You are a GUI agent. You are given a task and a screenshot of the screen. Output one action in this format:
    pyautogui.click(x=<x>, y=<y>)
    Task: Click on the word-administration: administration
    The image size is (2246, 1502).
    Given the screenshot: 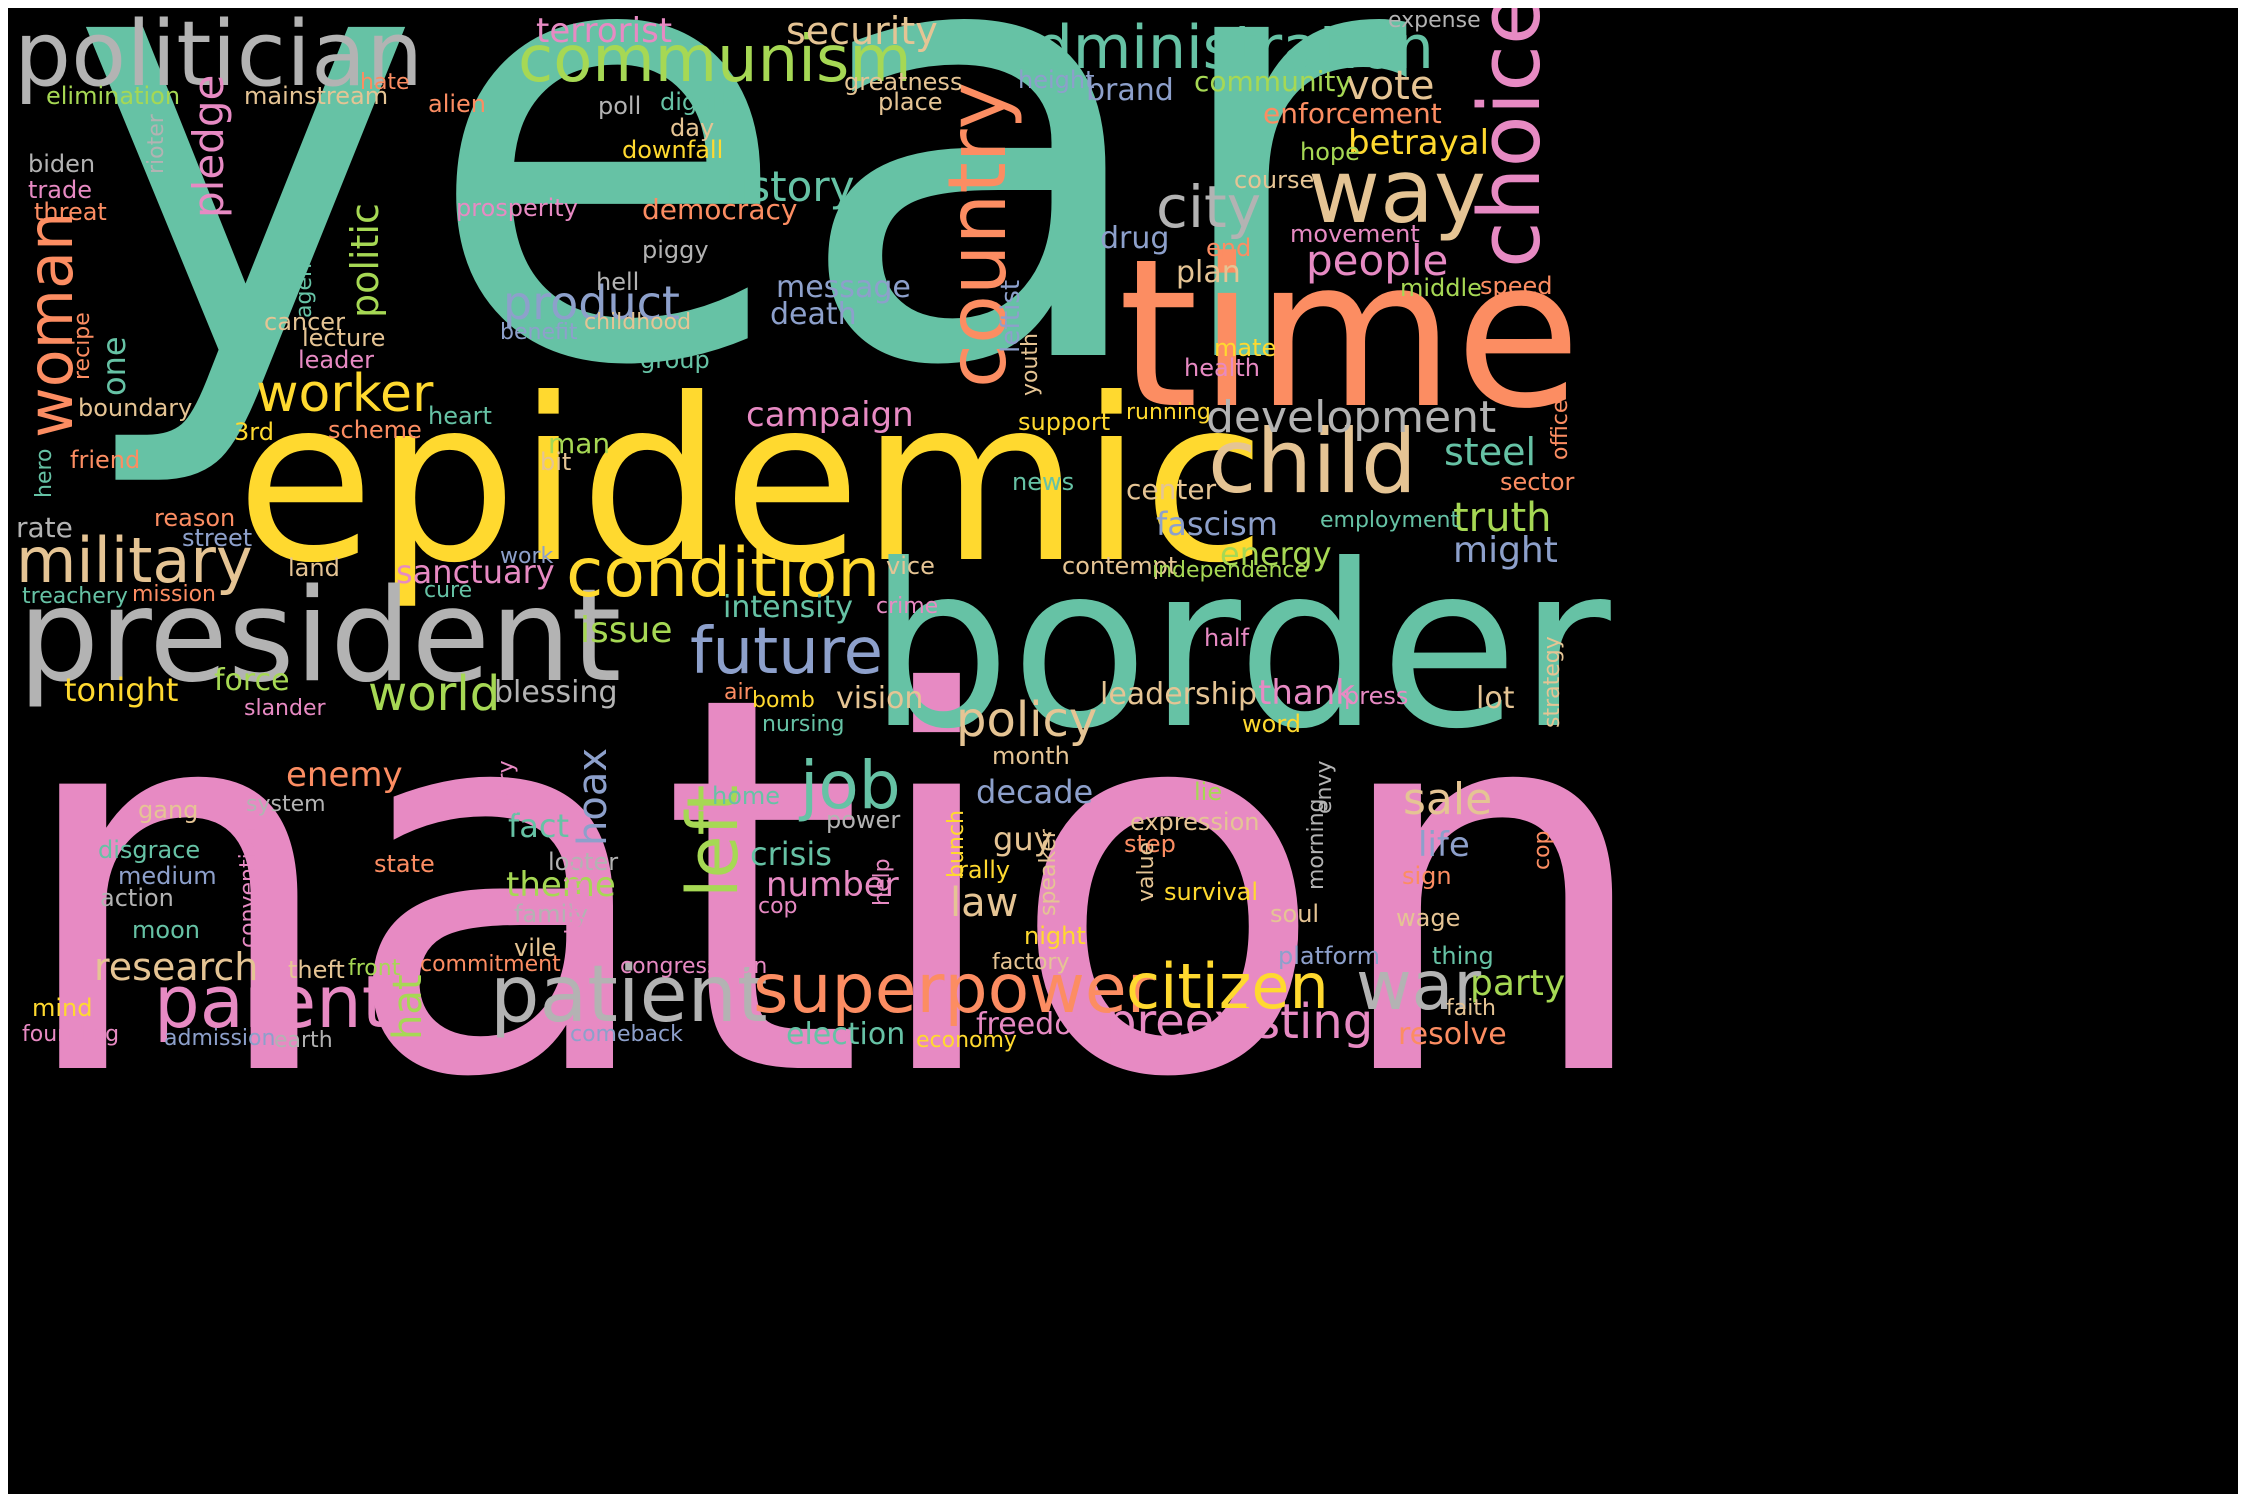 What is the action you would take?
    pyautogui.click(x=1216, y=48)
    